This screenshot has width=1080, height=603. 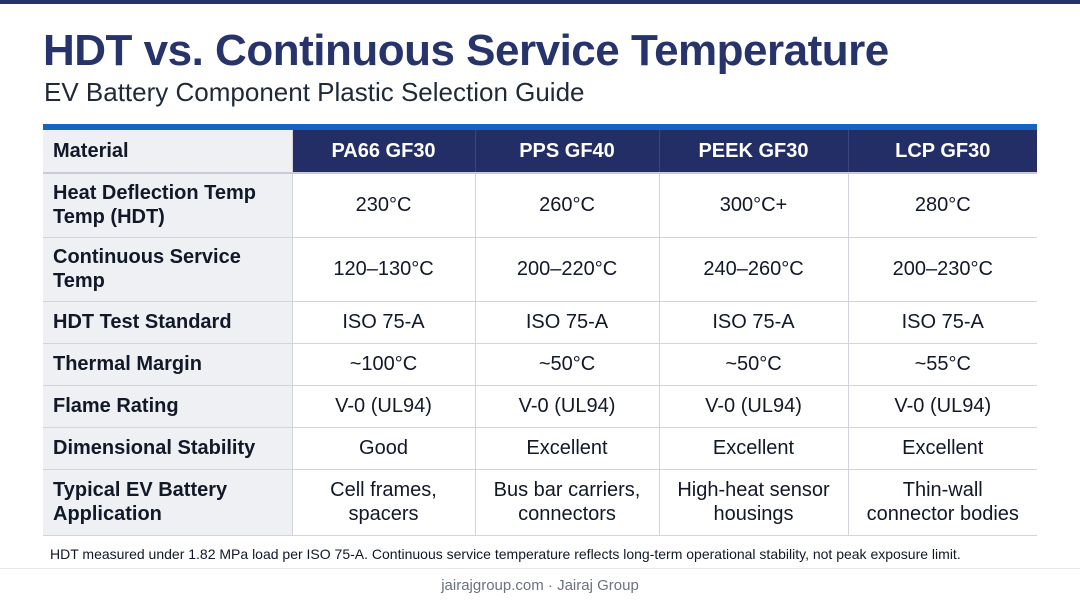 I want to click on column-header: PEEK GF30, so click(x=754, y=152).